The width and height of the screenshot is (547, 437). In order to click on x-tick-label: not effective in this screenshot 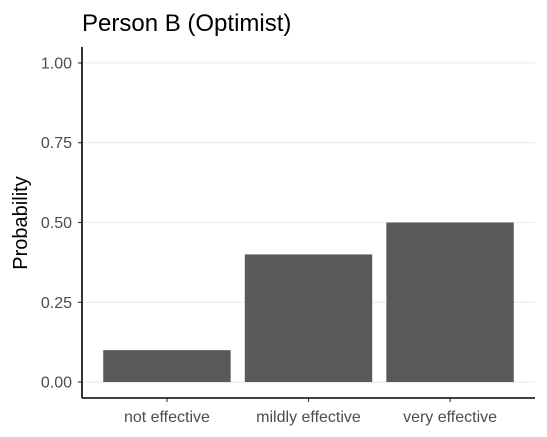, I will do `click(167, 417)`.